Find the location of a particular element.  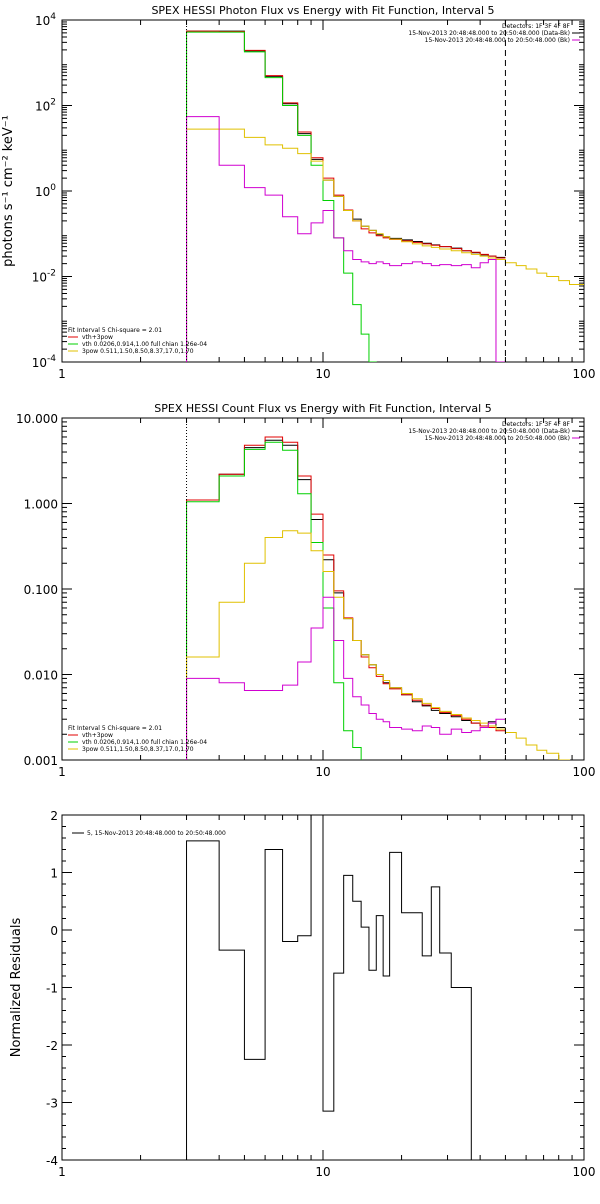

y-tick-label: 10⁴ is located at coordinates (45, 20).